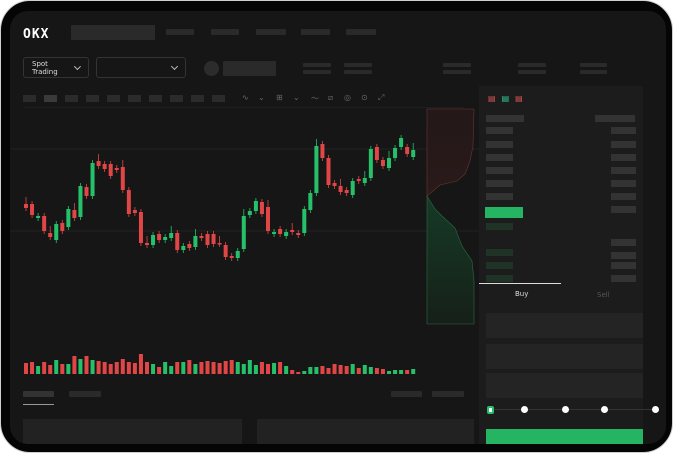  Describe the element at coordinates (85, 394) in the screenshot. I see `tab-order-history` at that location.